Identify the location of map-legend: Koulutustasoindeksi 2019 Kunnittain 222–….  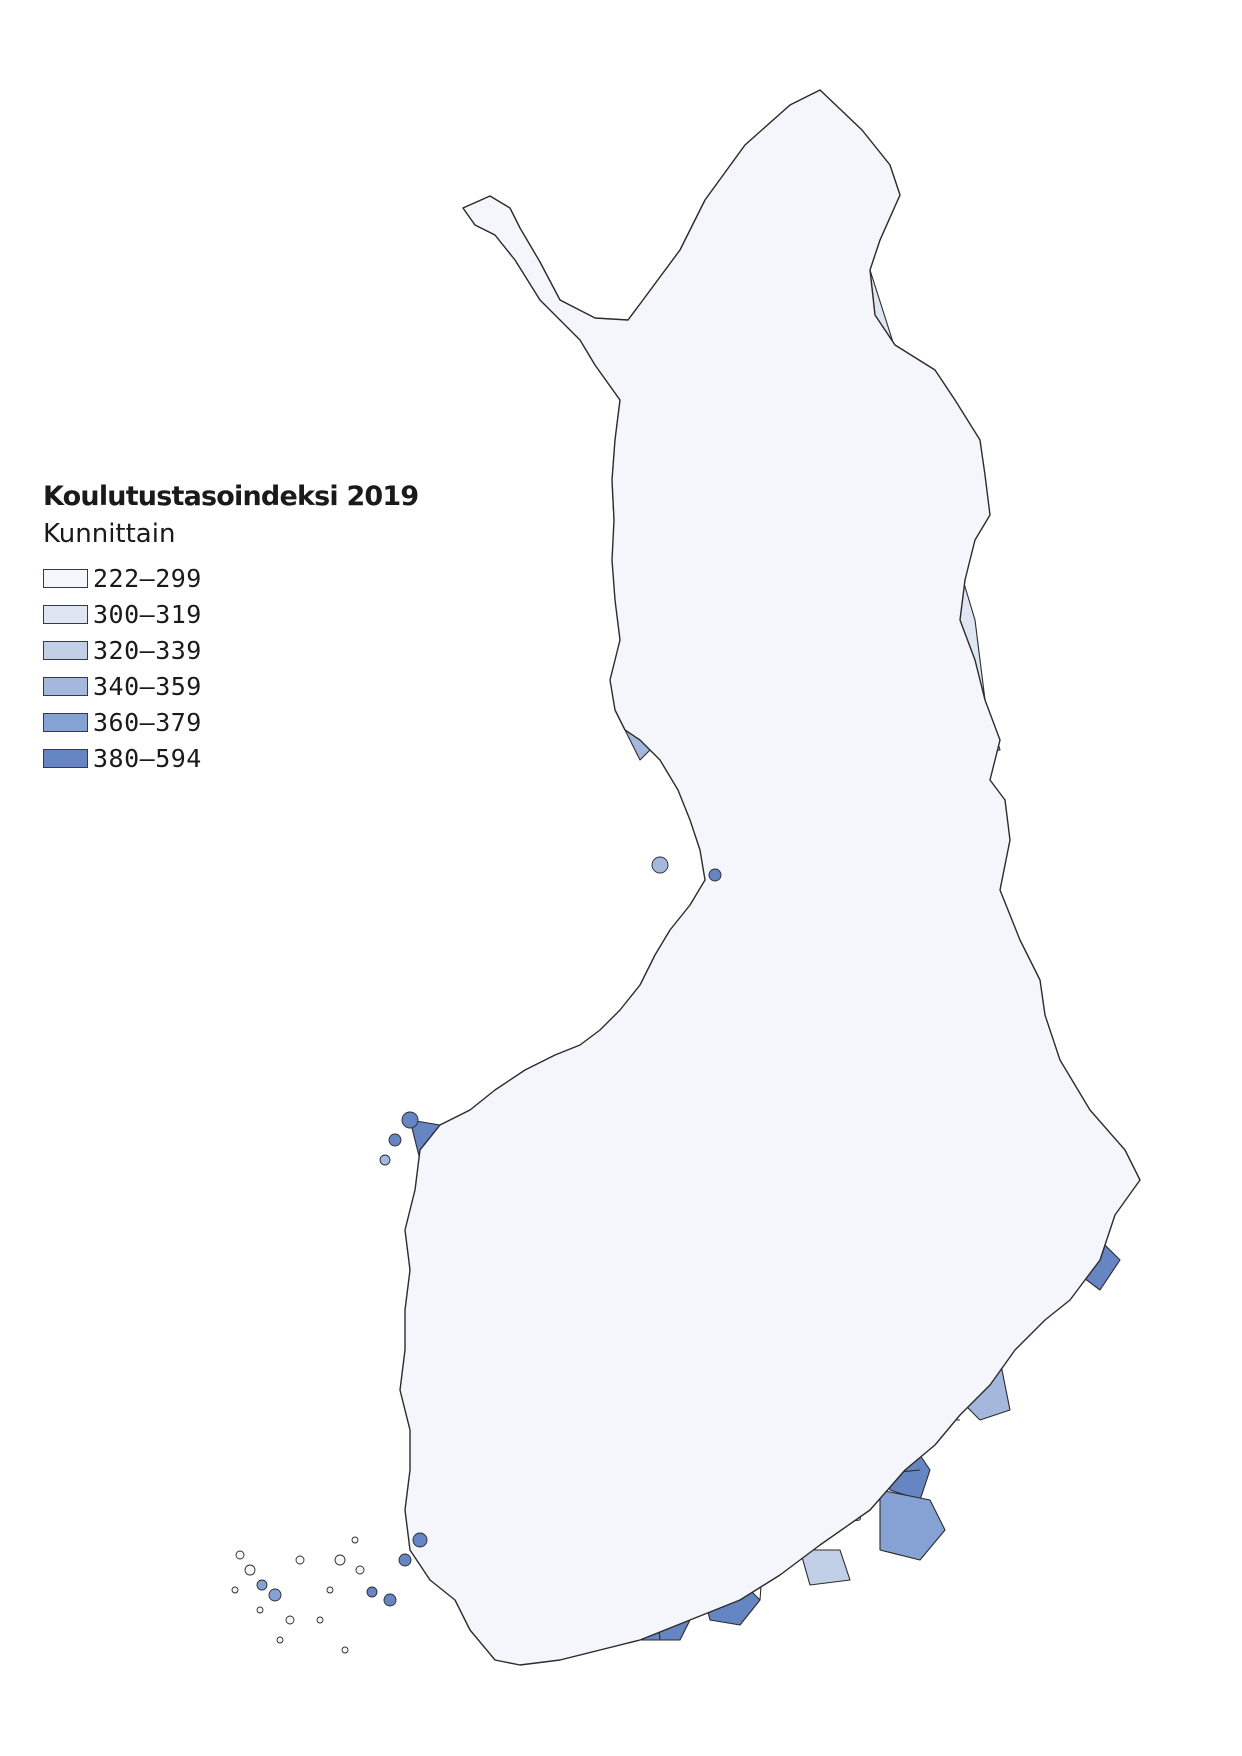
(253, 628).